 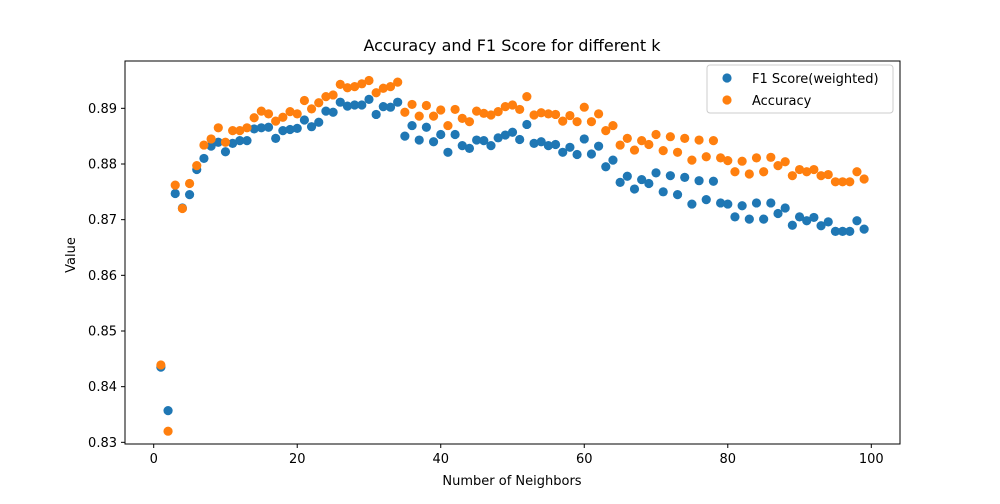 I want to click on y-tick-label: 0.85, so click(x=102, y=331).